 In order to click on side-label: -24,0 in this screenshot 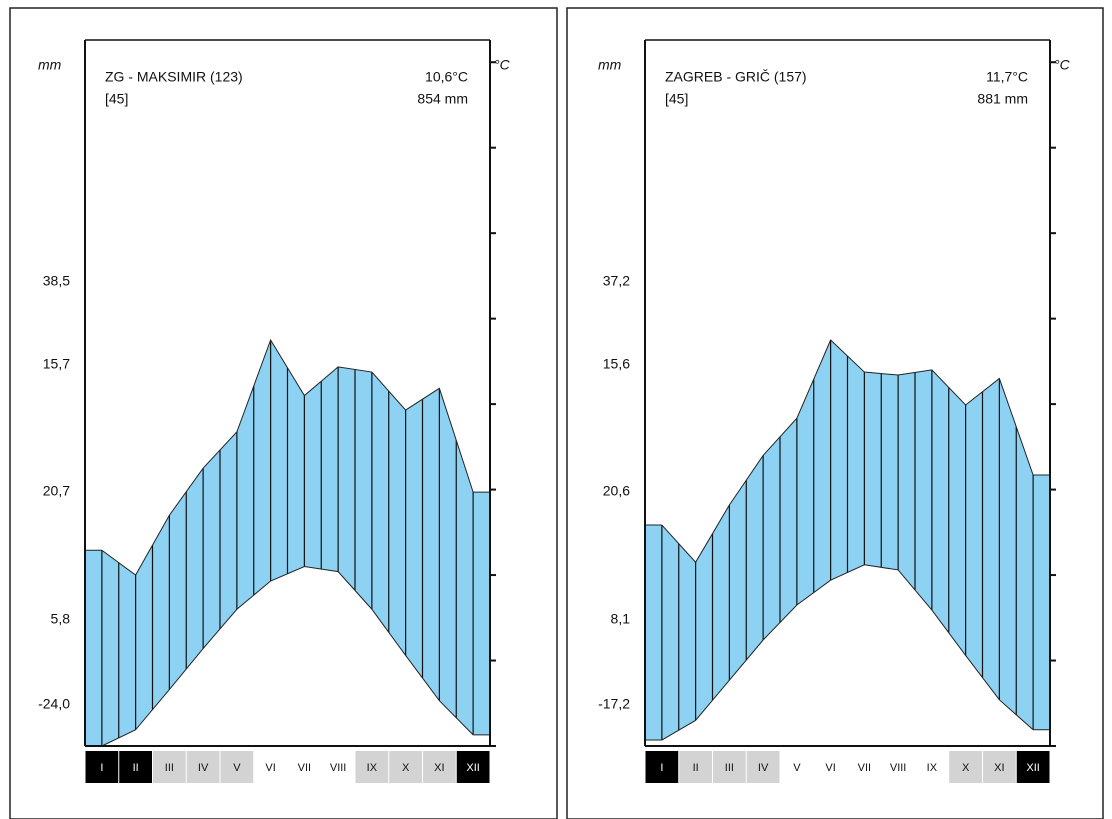, I will do `click(54, 704)`.